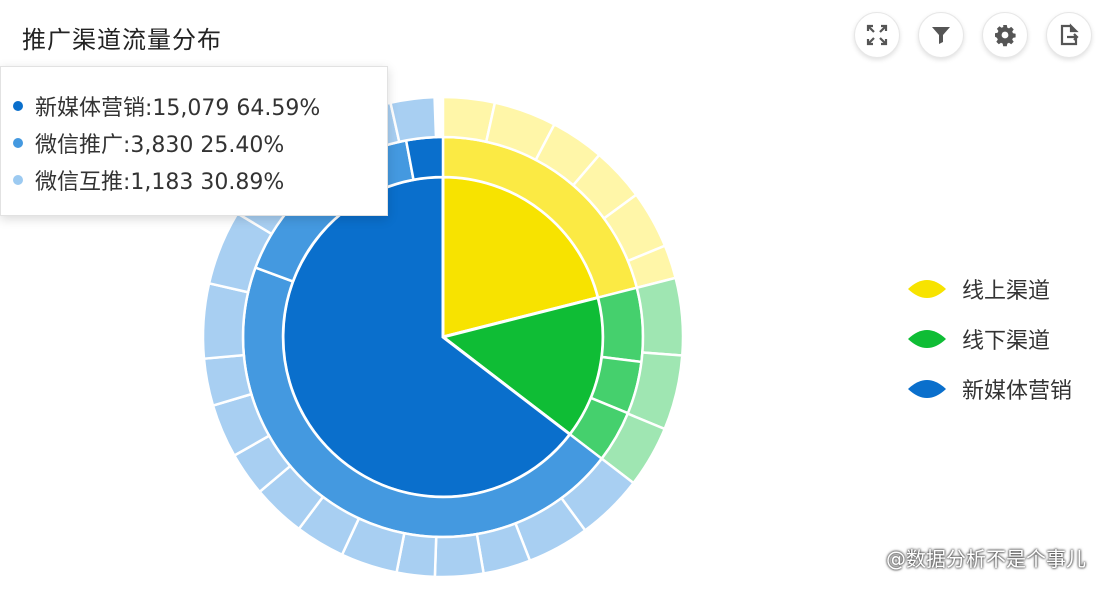  What do you see at coordinates (160, 145) in the screenshot?
I see `tooltip-text: 微信推广:3,830 25.40%` at bounding box center [160, 145].